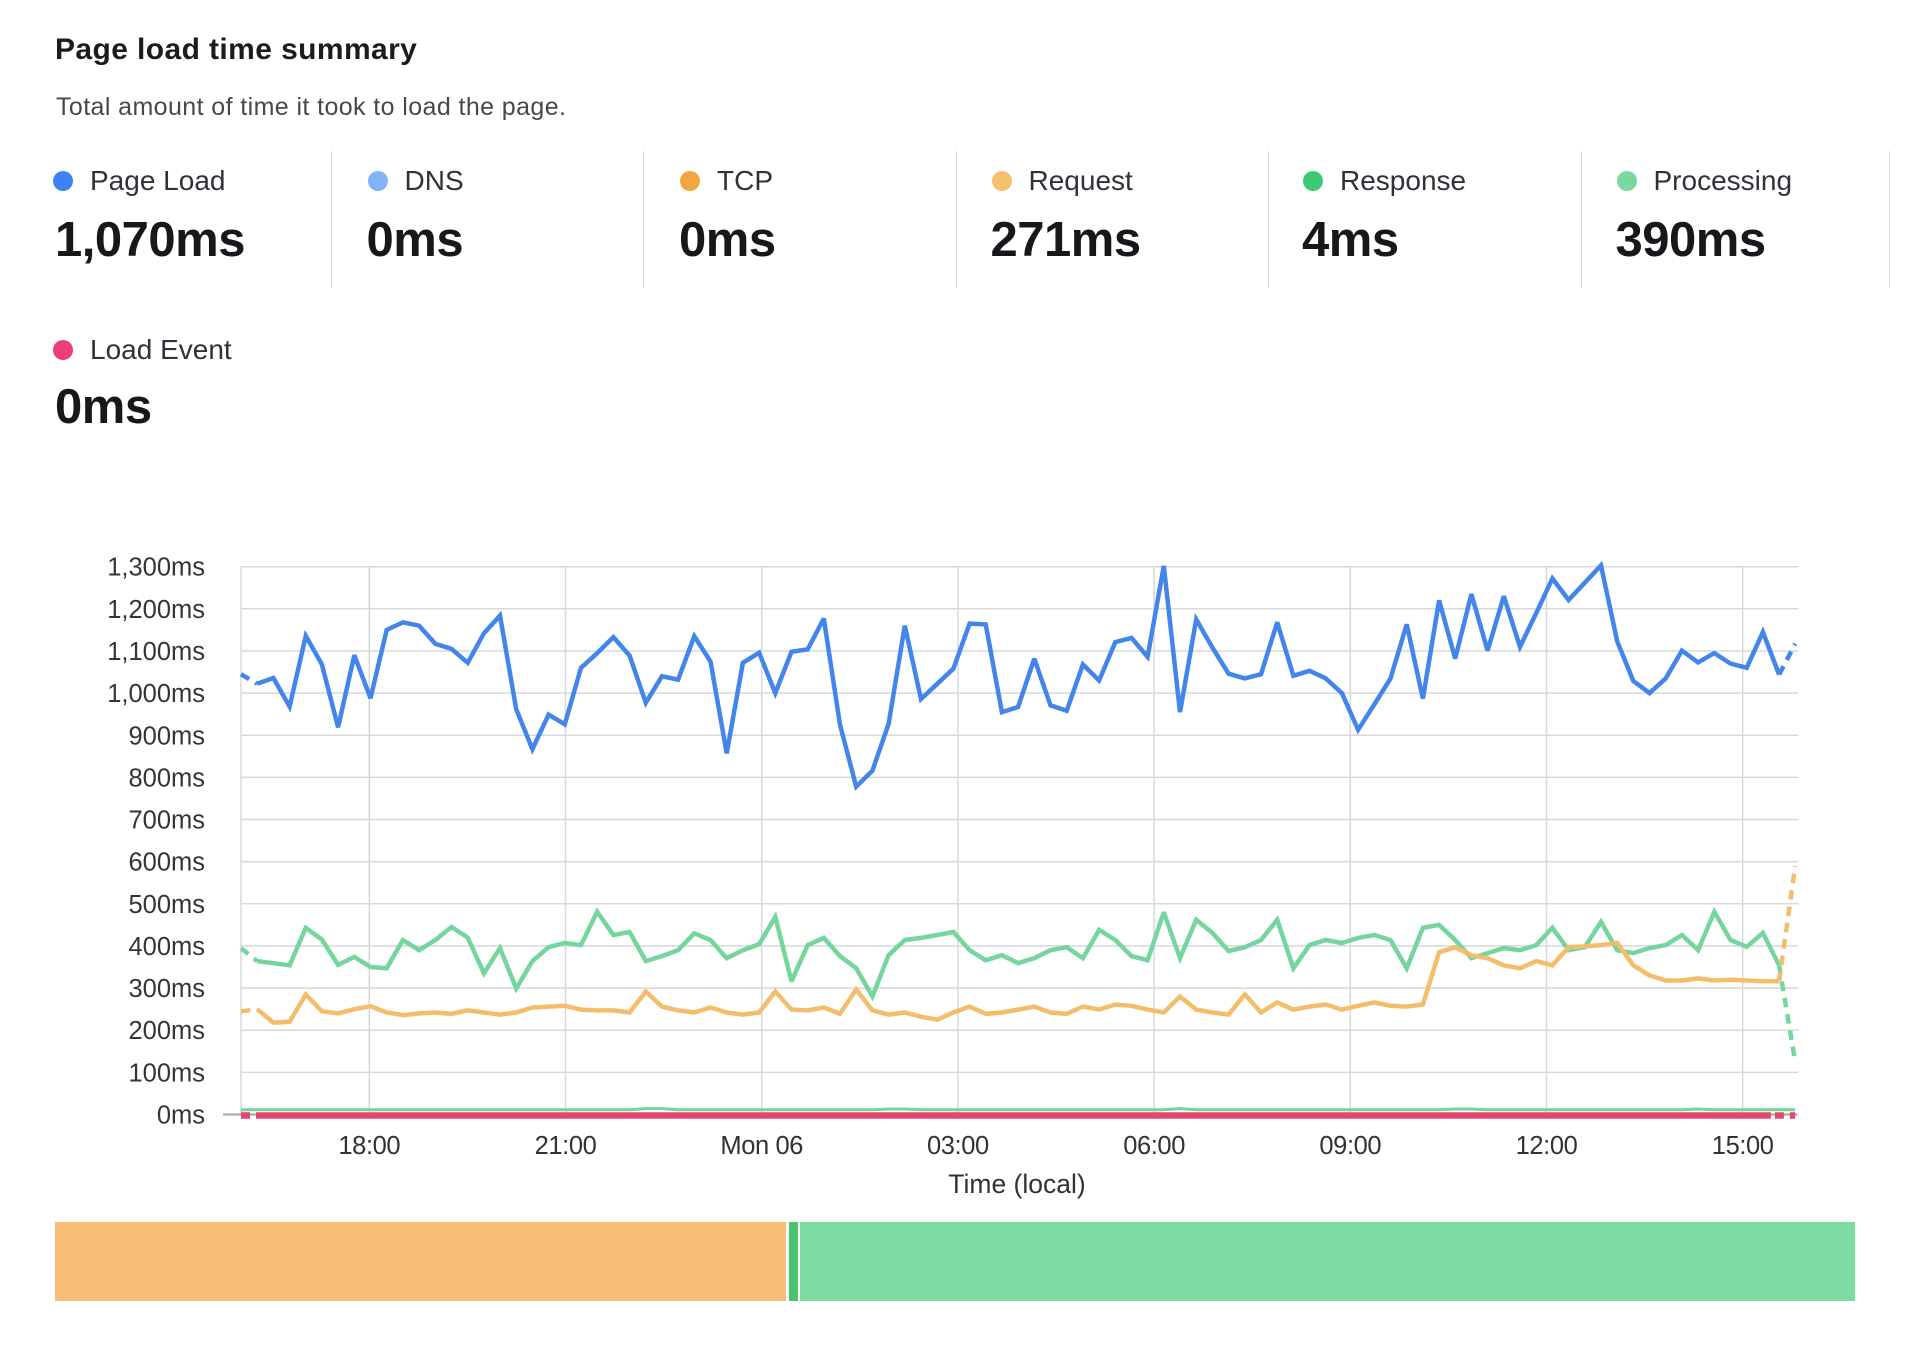 The image size is (1910, 1352). What do you see at coordinates (166, 947) in the screenshot?
I see `svg-text: 400ms` at bounding box center [166, 947].